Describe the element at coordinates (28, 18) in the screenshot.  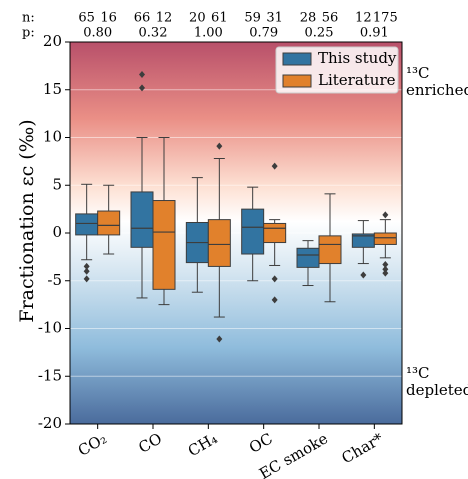
I see `n-label: n:` at that location.